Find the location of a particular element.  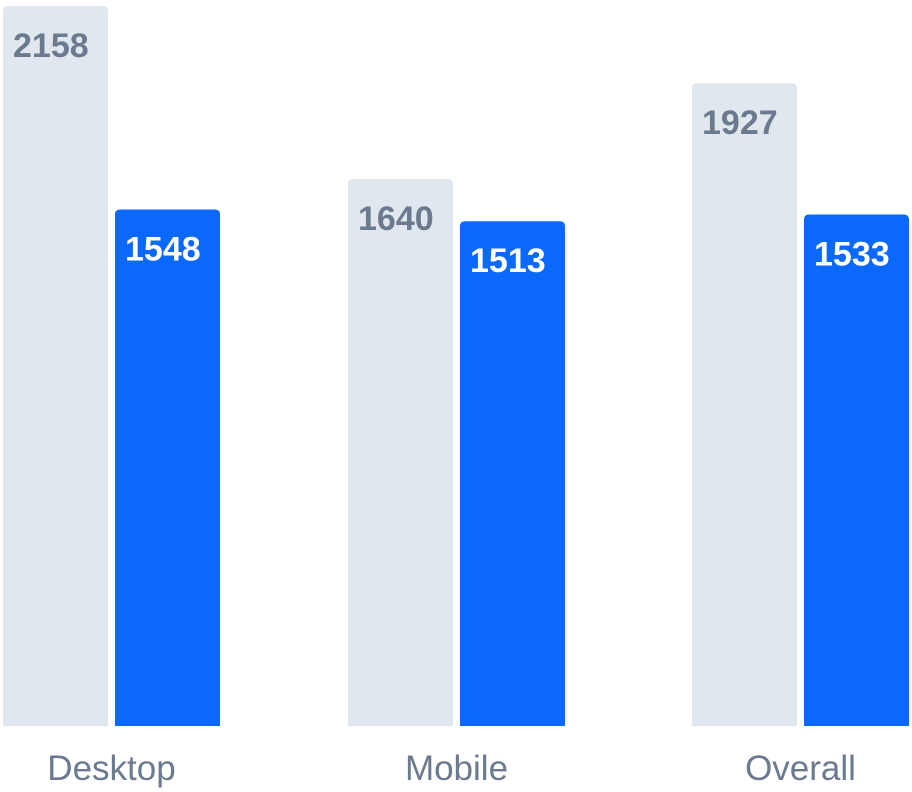

category-label-mobile: Mobile is located at coordinates (456, 768).